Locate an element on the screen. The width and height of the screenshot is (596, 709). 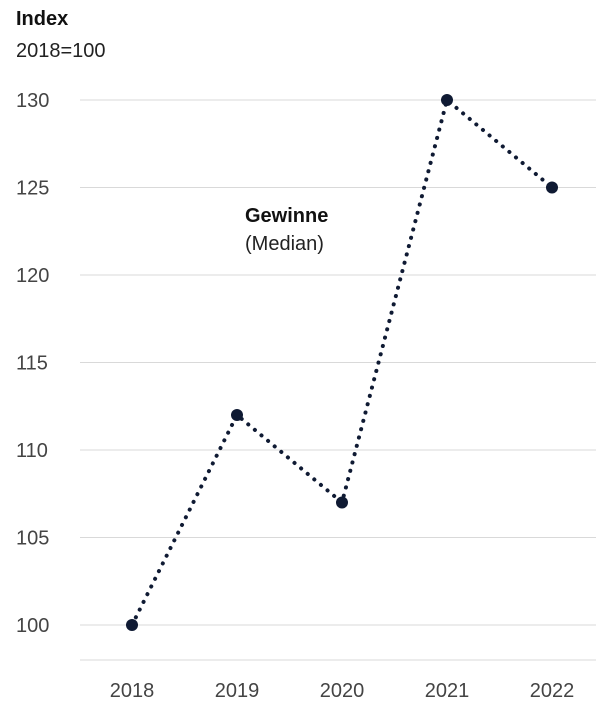
y-axis-title: Index is located at coordinates (42, 19).